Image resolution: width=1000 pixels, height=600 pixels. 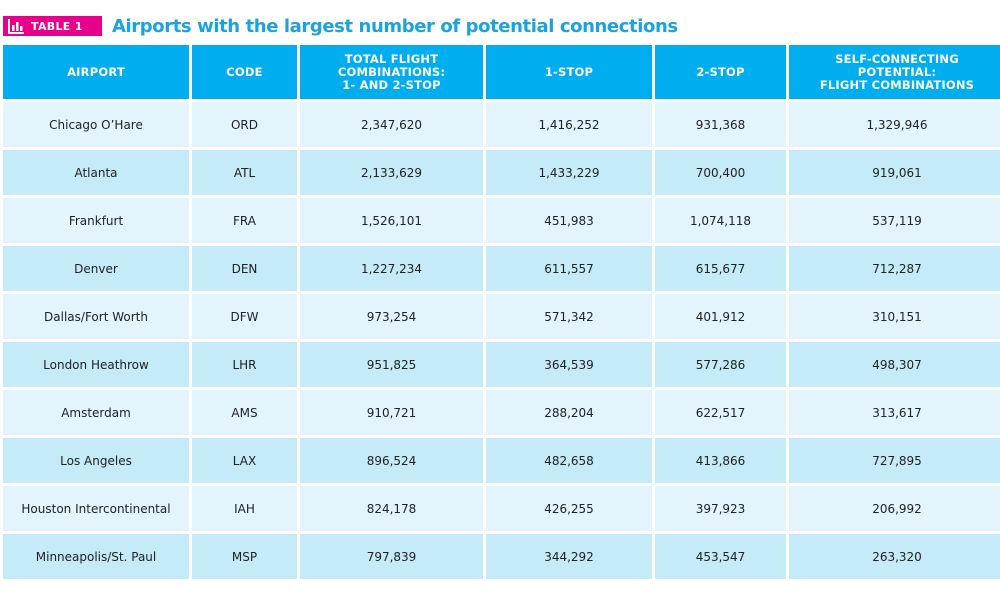 What do you see at coordinates (244, 412) in the screenshot?
I see `table-cell: AMS` at bounding box center [244, 412].